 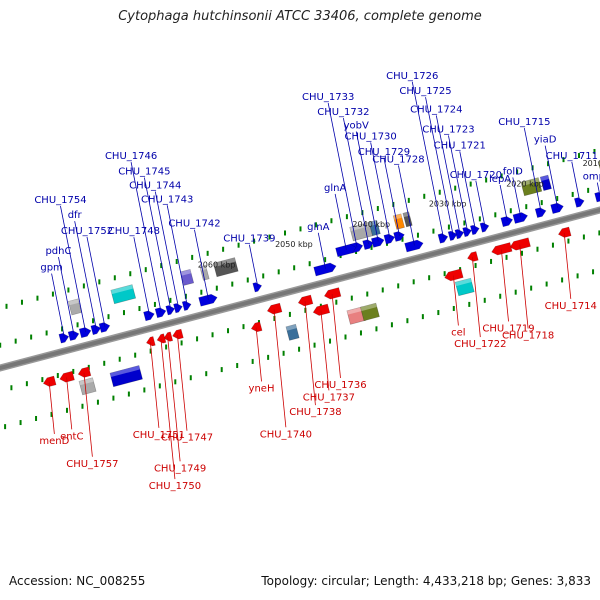 I want to click on gene-label: CHU_1722, so click(x=480, y=344).